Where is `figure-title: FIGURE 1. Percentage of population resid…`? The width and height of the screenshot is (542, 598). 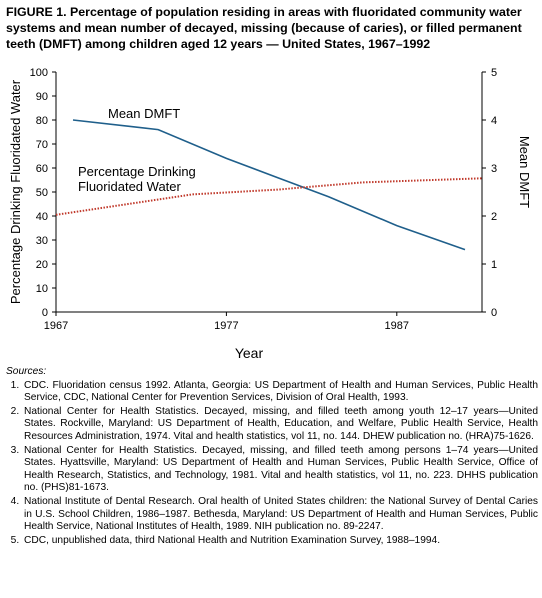 figure-title: FIGURE 1. Percentage of population resid… is located at coordinates (264, 28).